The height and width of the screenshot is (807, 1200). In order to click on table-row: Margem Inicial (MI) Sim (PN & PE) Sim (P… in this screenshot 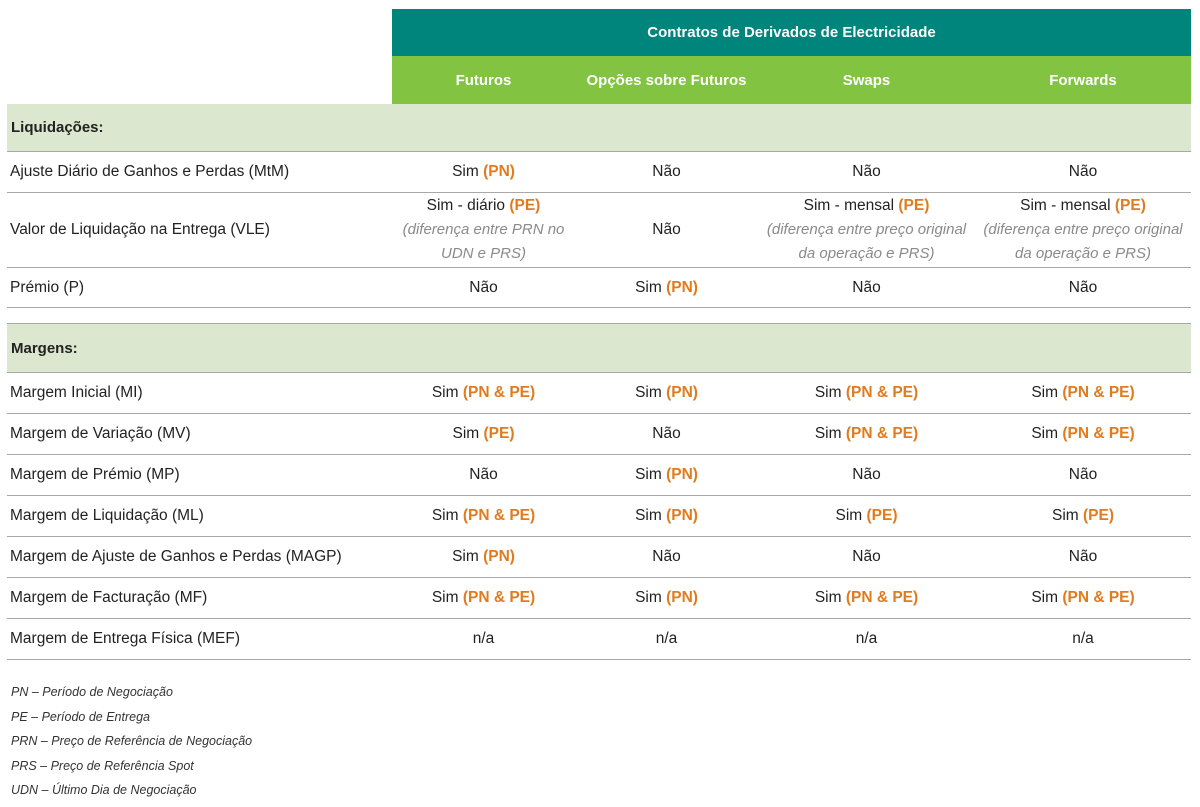, I will do `click(599, 393)`.